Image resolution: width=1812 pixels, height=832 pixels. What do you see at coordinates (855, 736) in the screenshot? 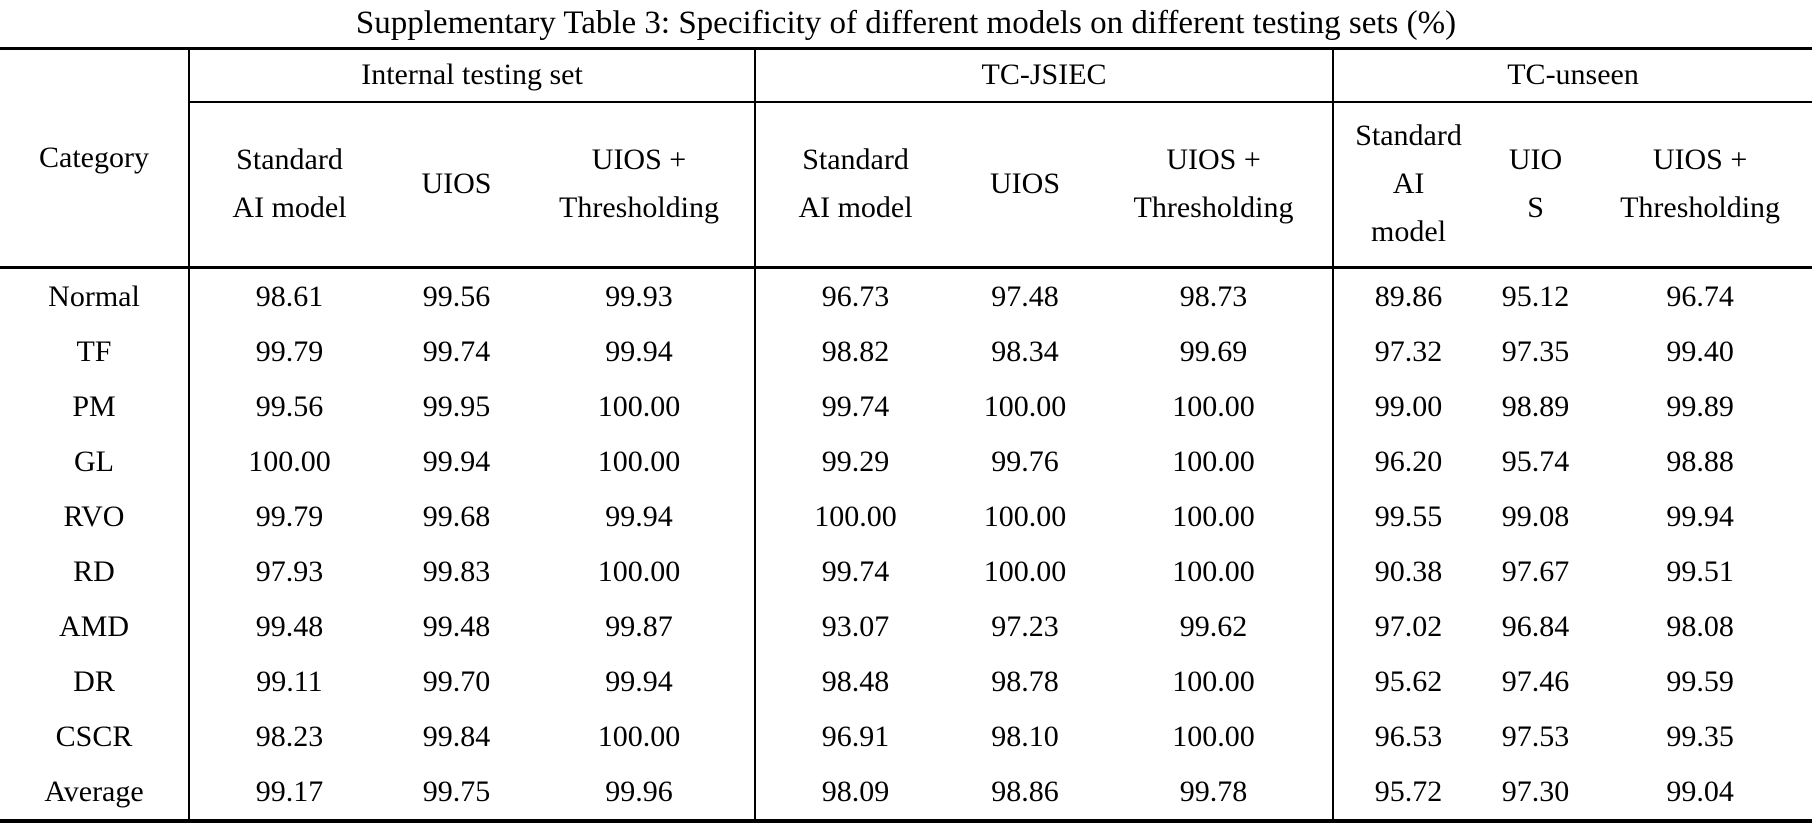
I see `value-cell: 96.91` at bounding box center [855, 736].